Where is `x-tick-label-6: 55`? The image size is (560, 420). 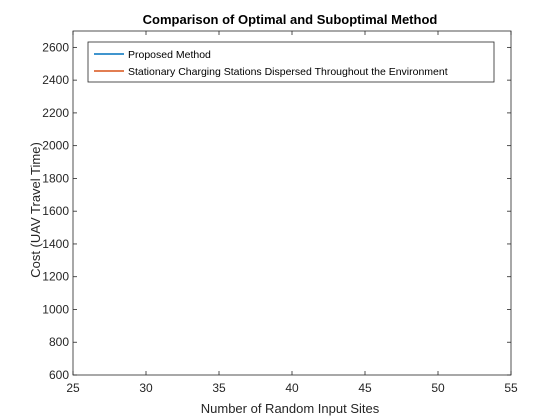
x-tick-label-6: 55 is located at coordinates (511, 388).